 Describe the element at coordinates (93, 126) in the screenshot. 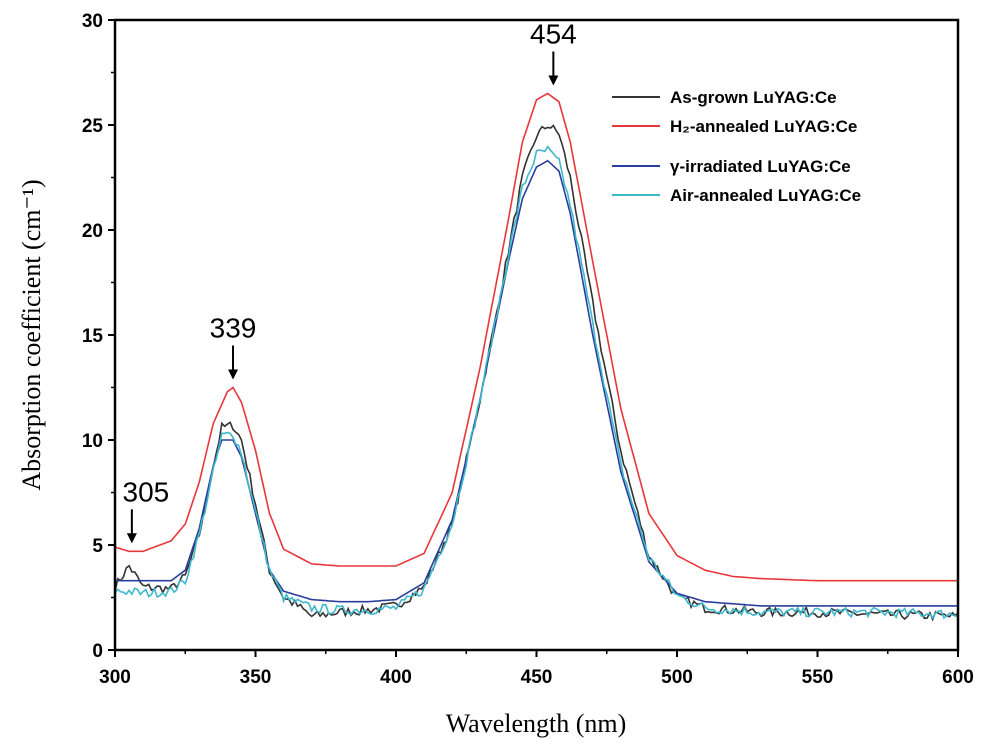

I see `y-tick-label-5: 25` at that location.